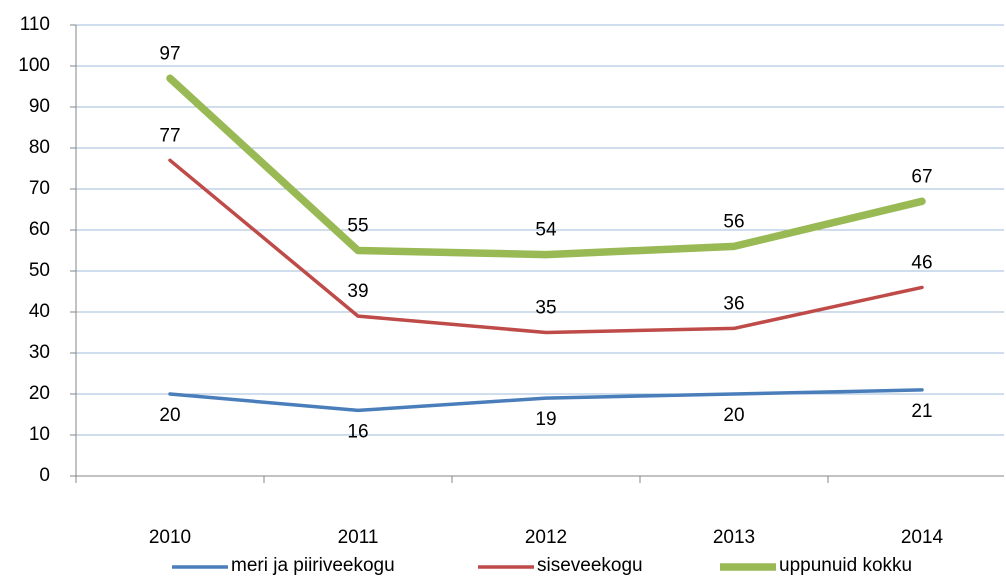 Image resolution: width=1006 pixels, height=577 pixels. Describe the element at coordinates (921, 262) in the screenshot. I see `data-label: 46` at that location.